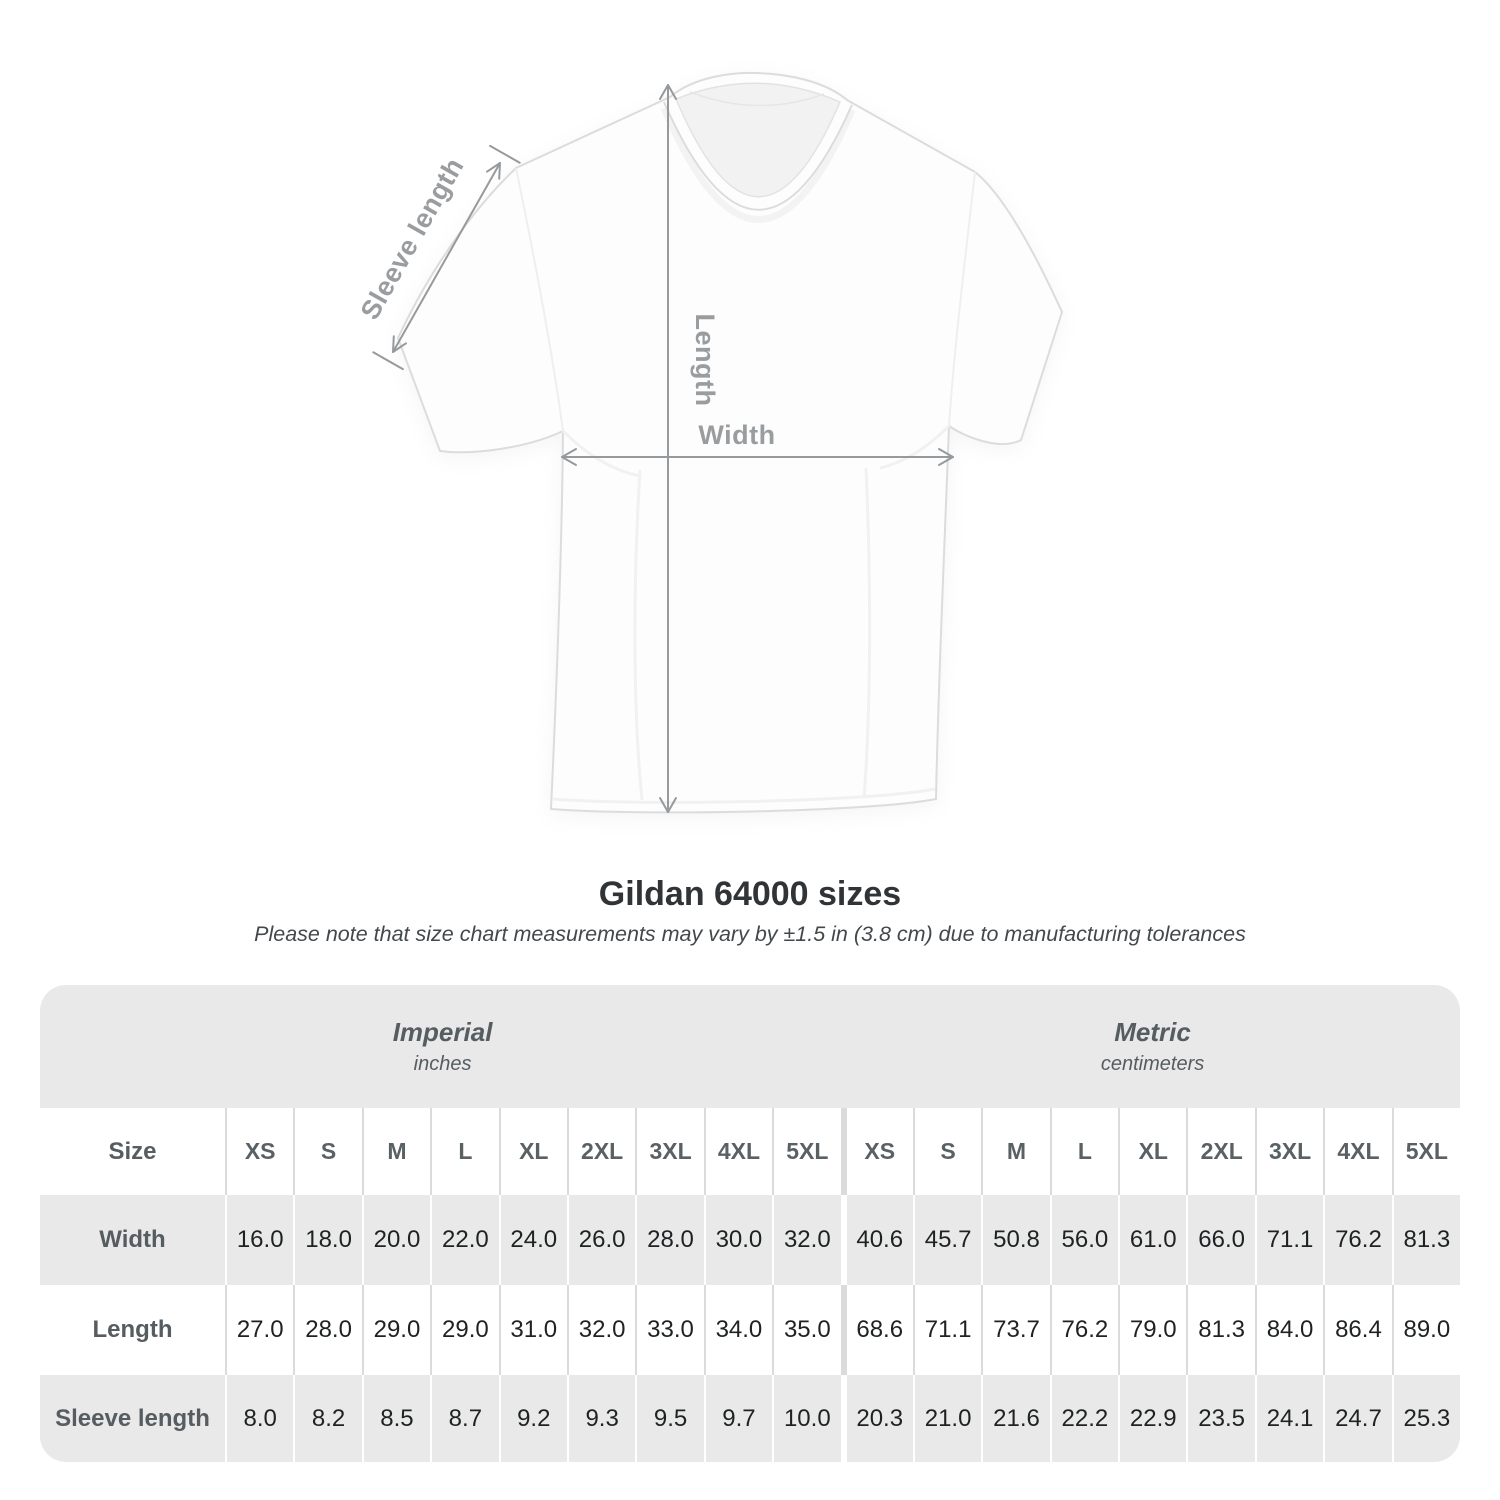  I want to click on table-cell: 61.0, so click(1152, 1240).